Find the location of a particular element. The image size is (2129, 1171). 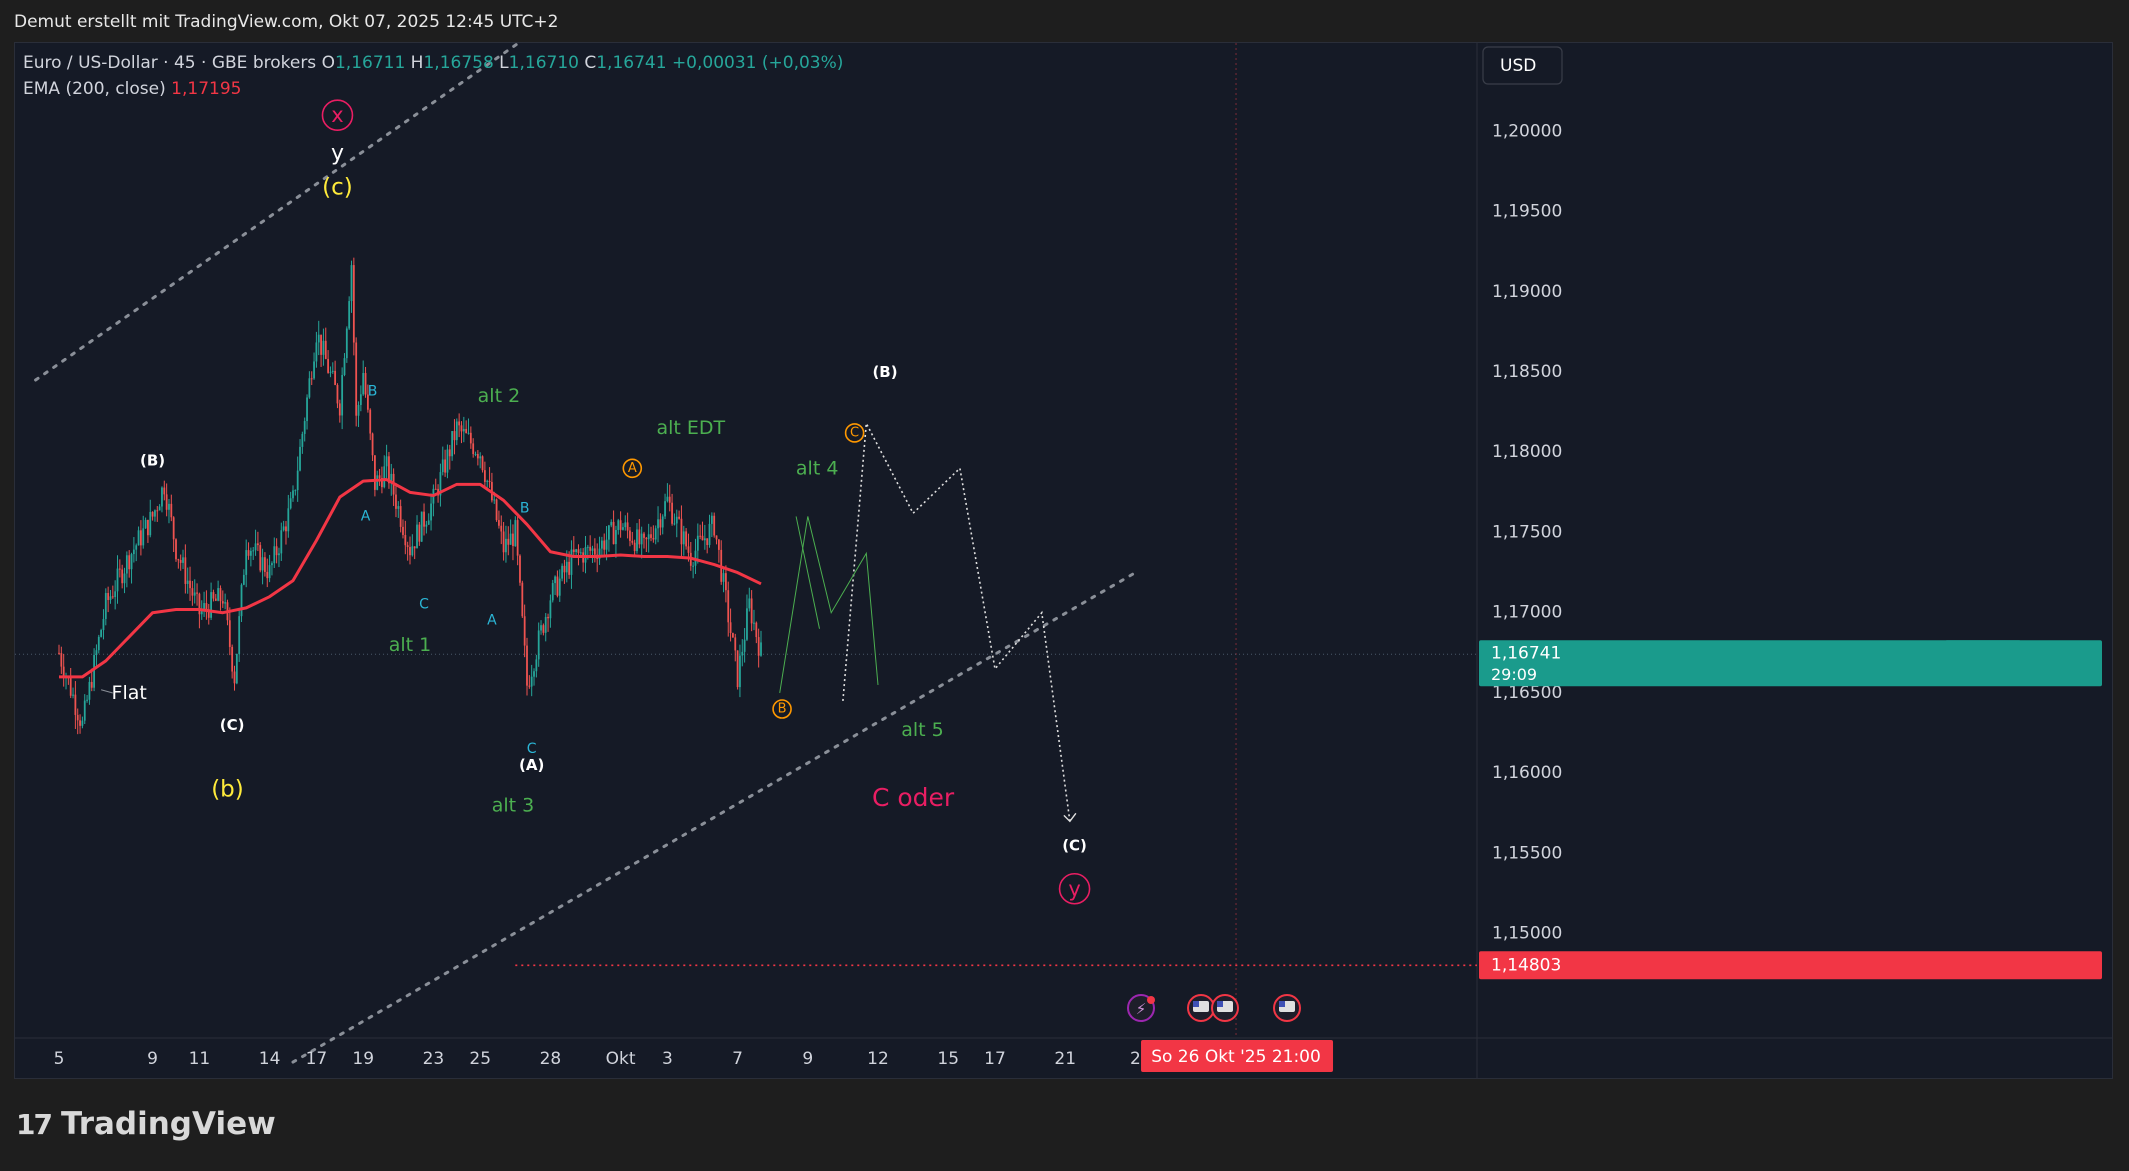

notification-dot is located at coordinates (1151, 1000).